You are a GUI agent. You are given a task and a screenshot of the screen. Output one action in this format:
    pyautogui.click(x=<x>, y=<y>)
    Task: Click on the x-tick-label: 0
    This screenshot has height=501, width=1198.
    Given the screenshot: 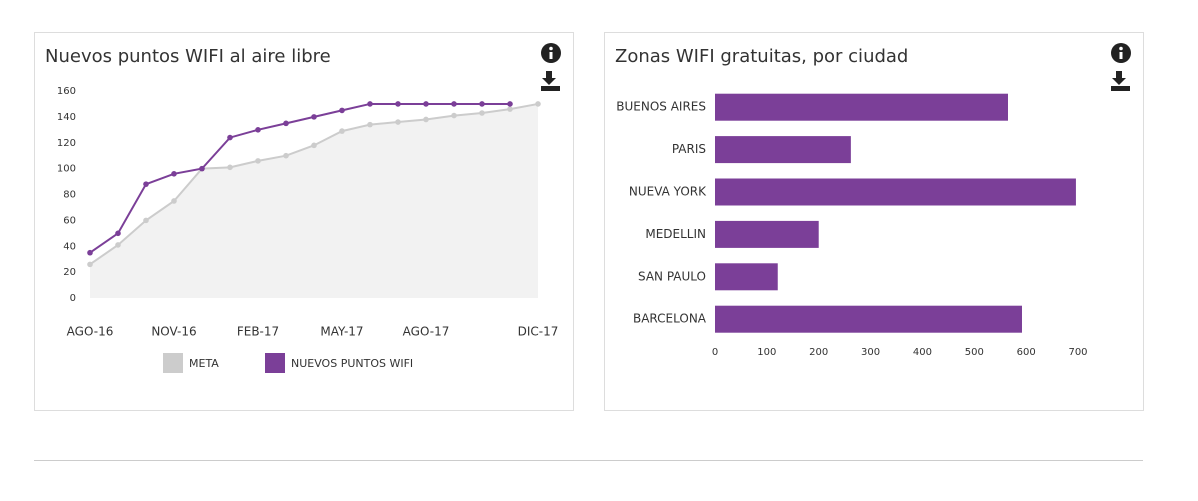 What is the action you would take?
    pyautogui.click(x=715, y=352)
    